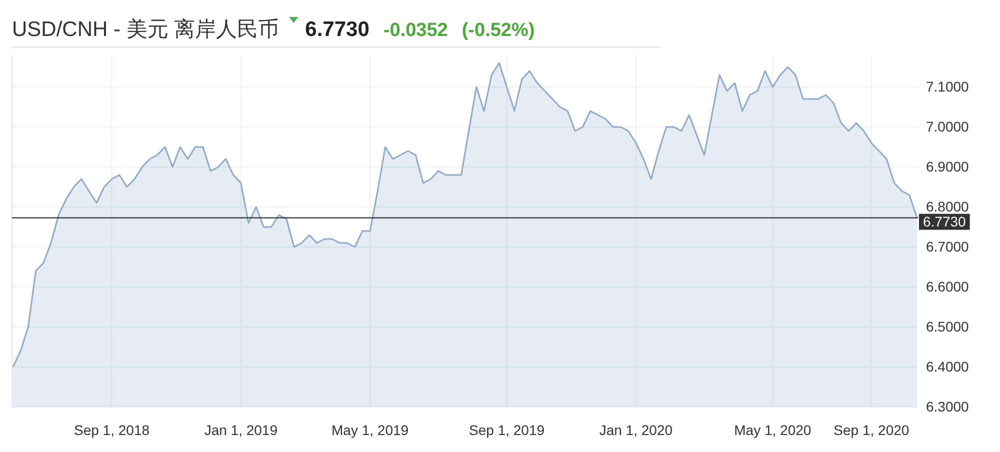 Image resolution: width=1000 pixels, height=452 pixels. What do you see at coordinates (948, 286) in the screenshot?
I see `y-tick-label: 6.6000` at bounding box center [948, 286].